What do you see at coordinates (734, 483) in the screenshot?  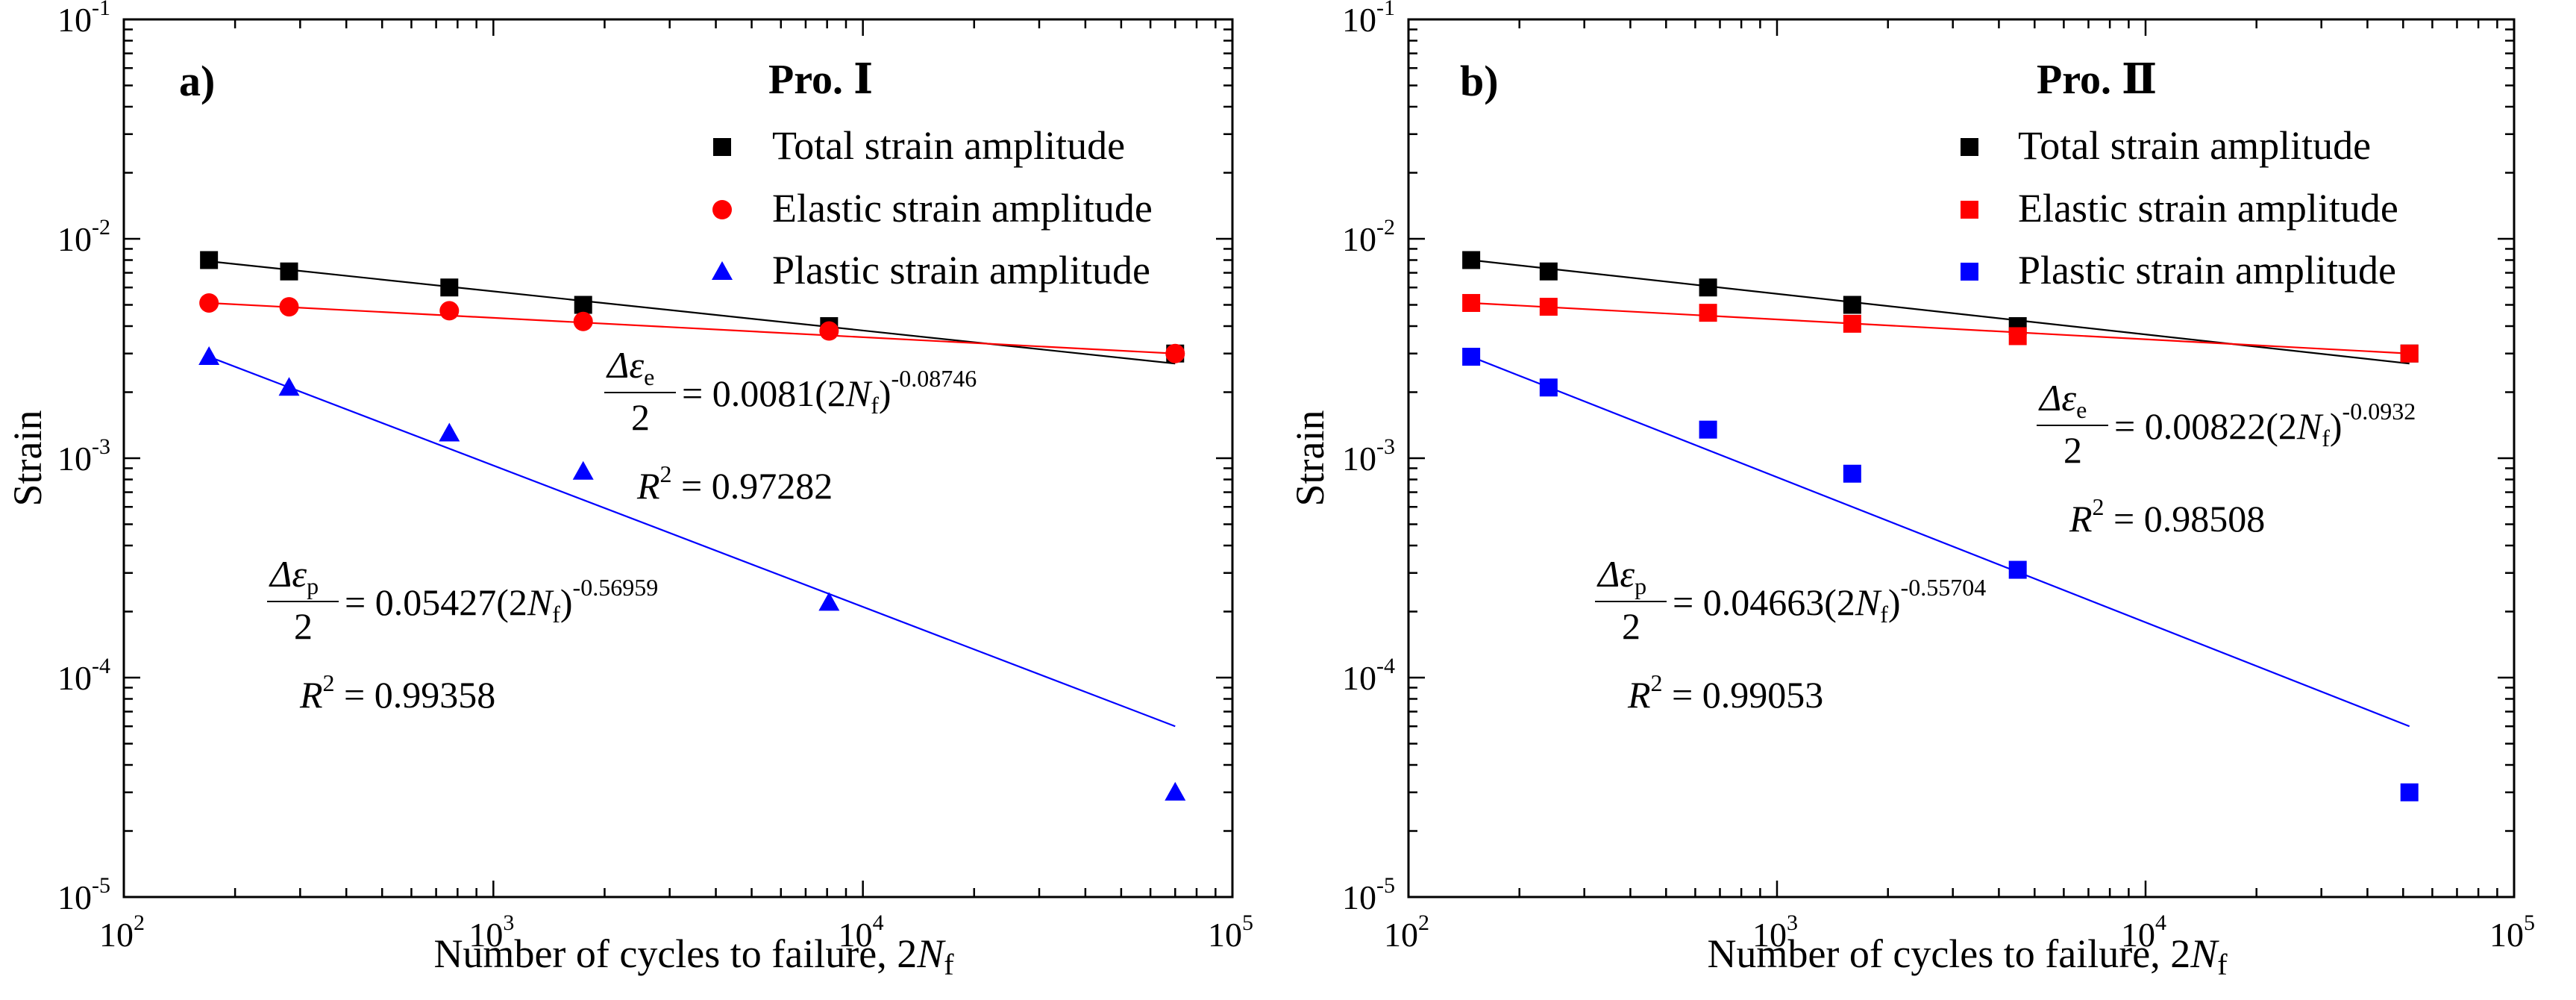 I see `r-squared: R2 = 0.97282` at bounding box center [734, 483].